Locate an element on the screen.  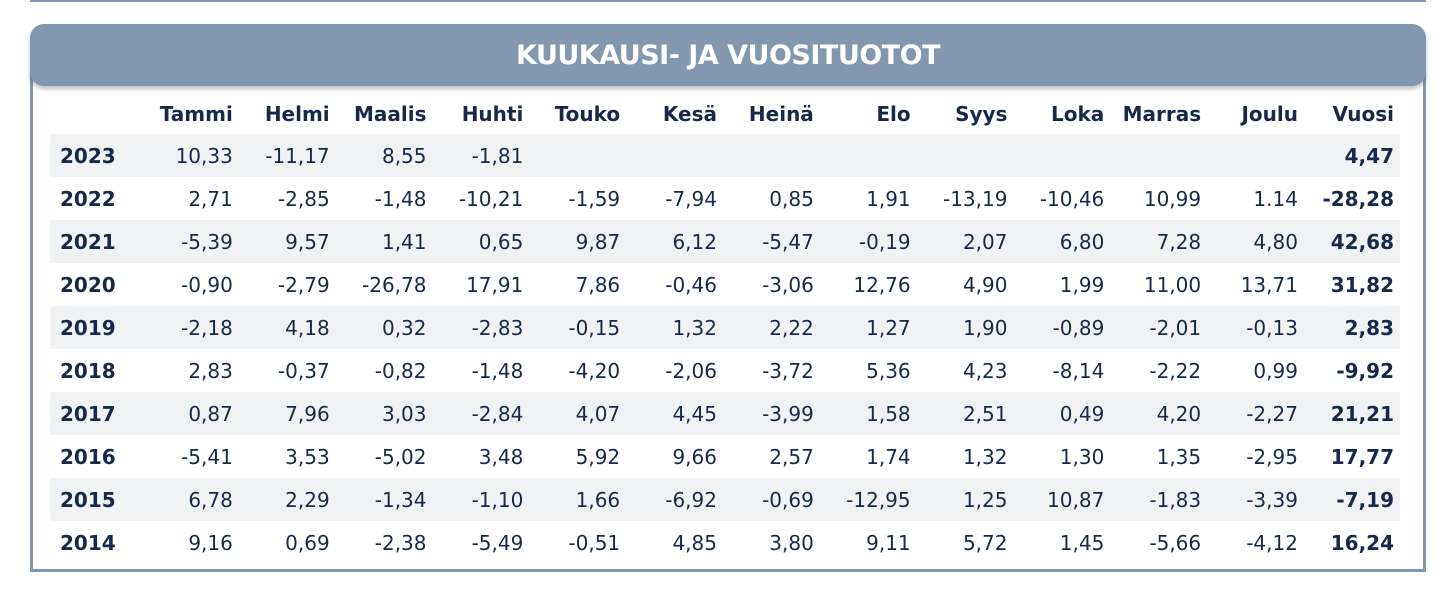
year-total-cell: 4,47 is located at coordinates (1369, 155).